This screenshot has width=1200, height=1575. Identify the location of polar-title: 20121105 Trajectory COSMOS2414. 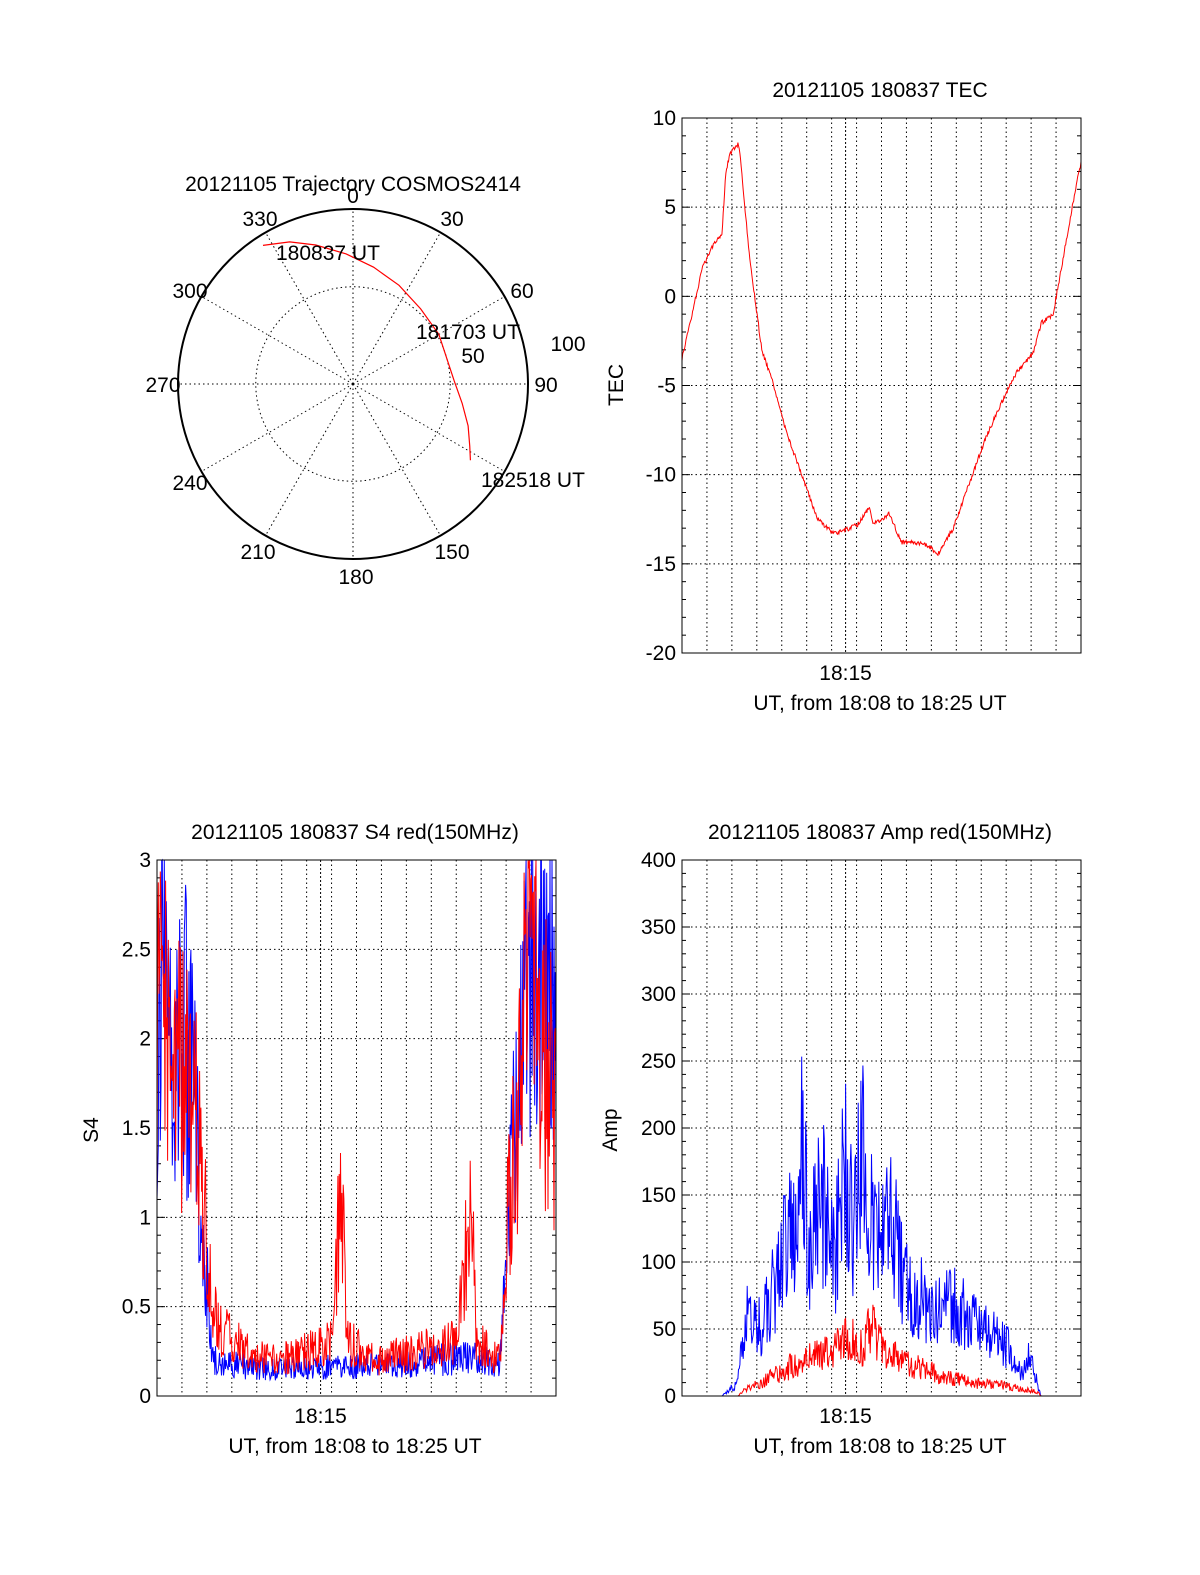
(353, 184).